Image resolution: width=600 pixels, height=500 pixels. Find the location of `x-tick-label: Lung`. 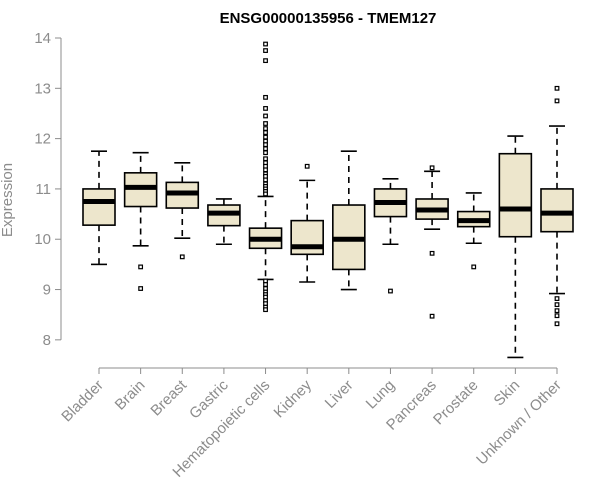

x-tick-label: Lung is located at coordinates (381, 395).